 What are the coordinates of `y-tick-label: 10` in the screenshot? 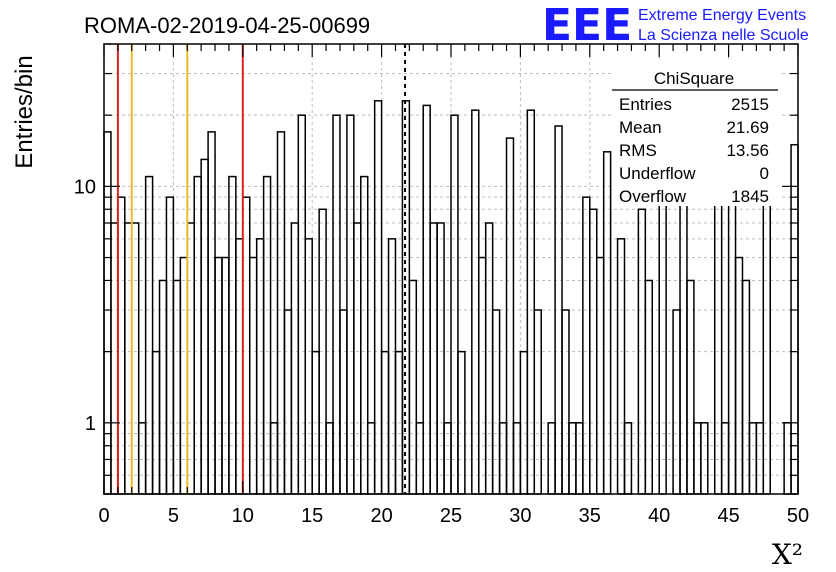 It's located at (85, 187).